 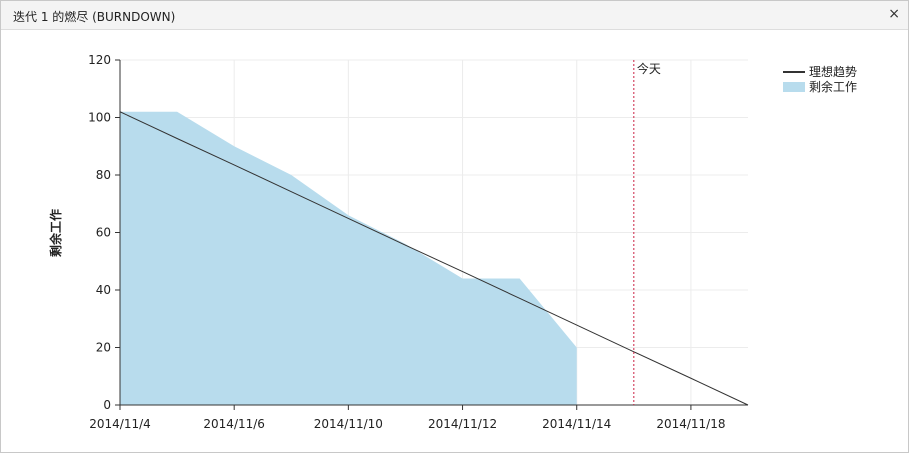 What do you see at coordinates (55, 233) in the screenshot?
I see `y-axis-label: 剩余工作` at bounding box center [55, 233].